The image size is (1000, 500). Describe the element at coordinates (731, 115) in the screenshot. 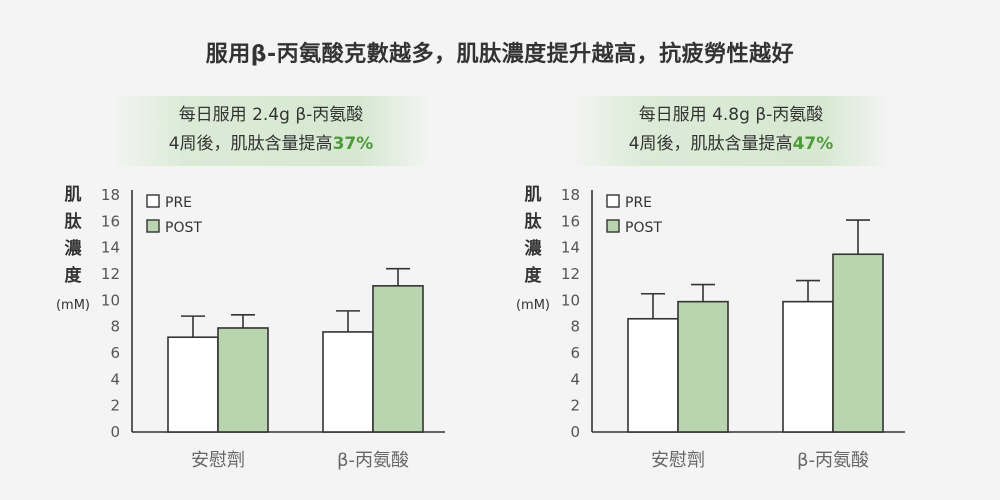

I see `dose-header-line1: 每日服用 4.8g β-丙氨酸` at that location.